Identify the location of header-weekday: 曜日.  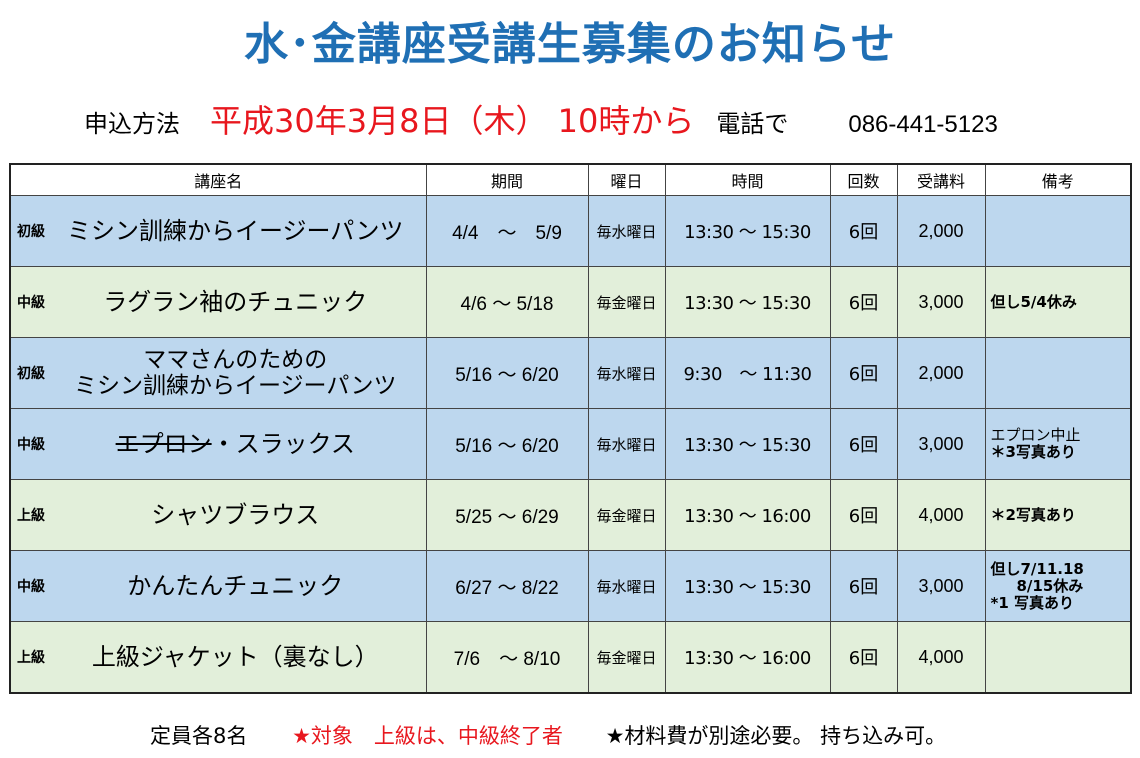
(626, 179).